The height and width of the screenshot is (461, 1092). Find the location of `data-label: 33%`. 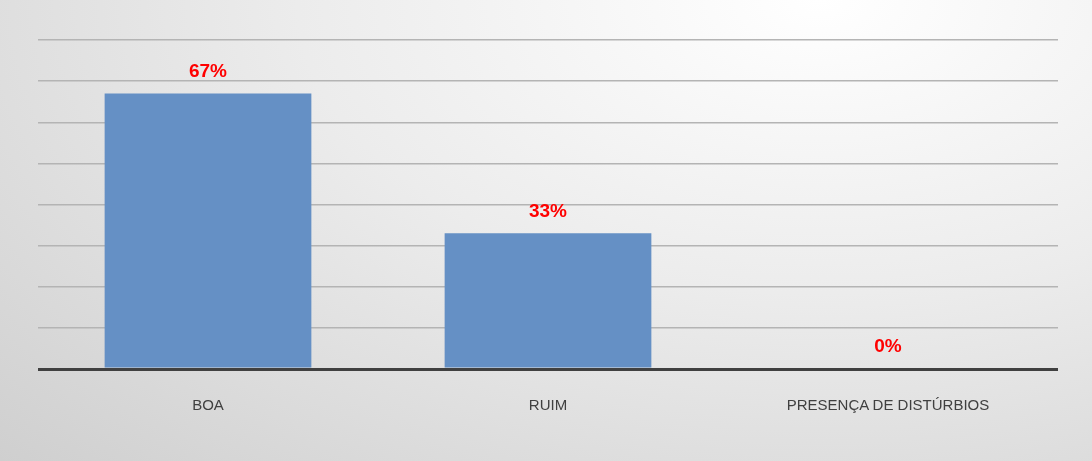

data-label: 33% is located at coordinates (548, 210).